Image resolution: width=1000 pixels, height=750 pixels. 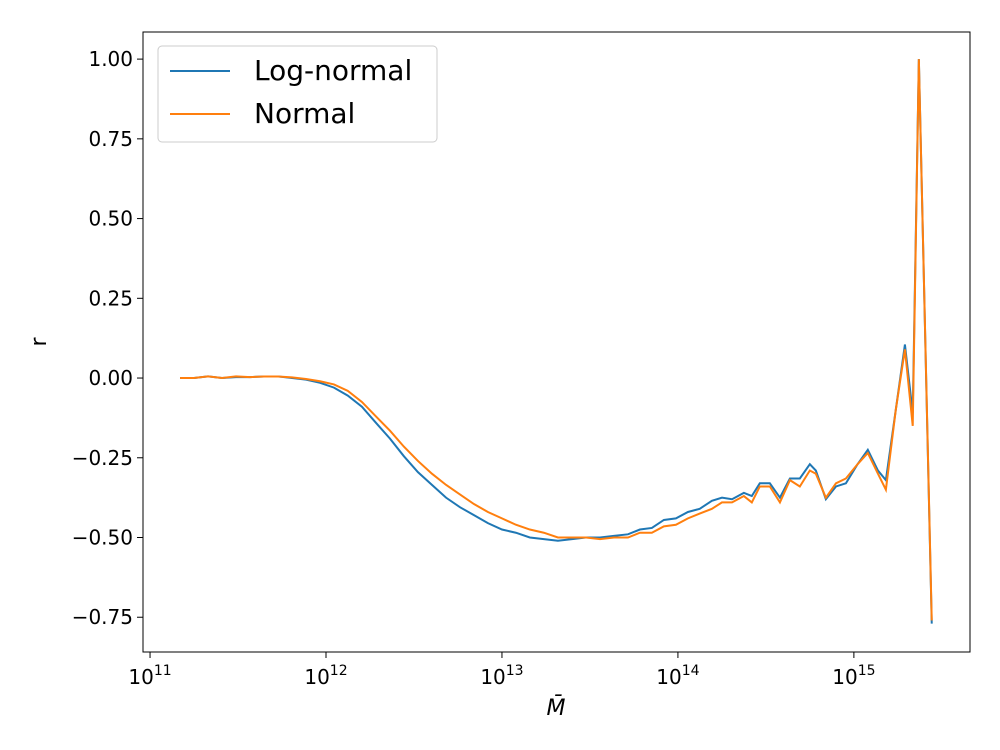 I want to click on x-tick-exponent: 13, so click(x=515, y=671).